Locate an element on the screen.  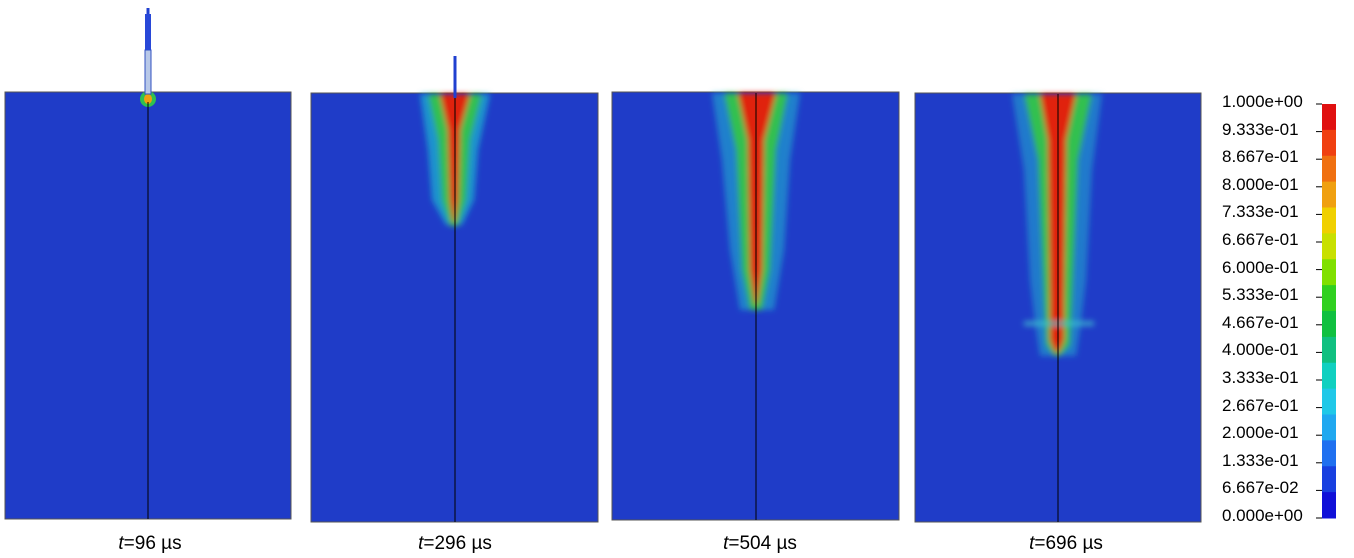
caption-2-value: =296 is located at coordinates (447, 543).